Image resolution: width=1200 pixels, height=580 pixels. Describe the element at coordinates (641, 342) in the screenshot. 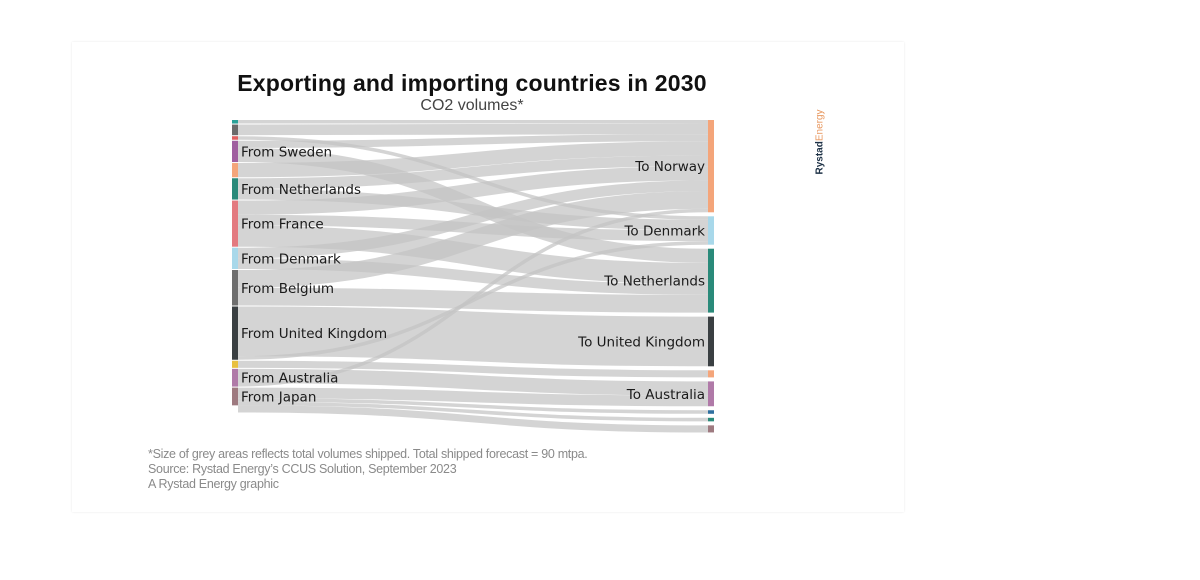

I see `label-t-uk: To United Kingdom` at that location.